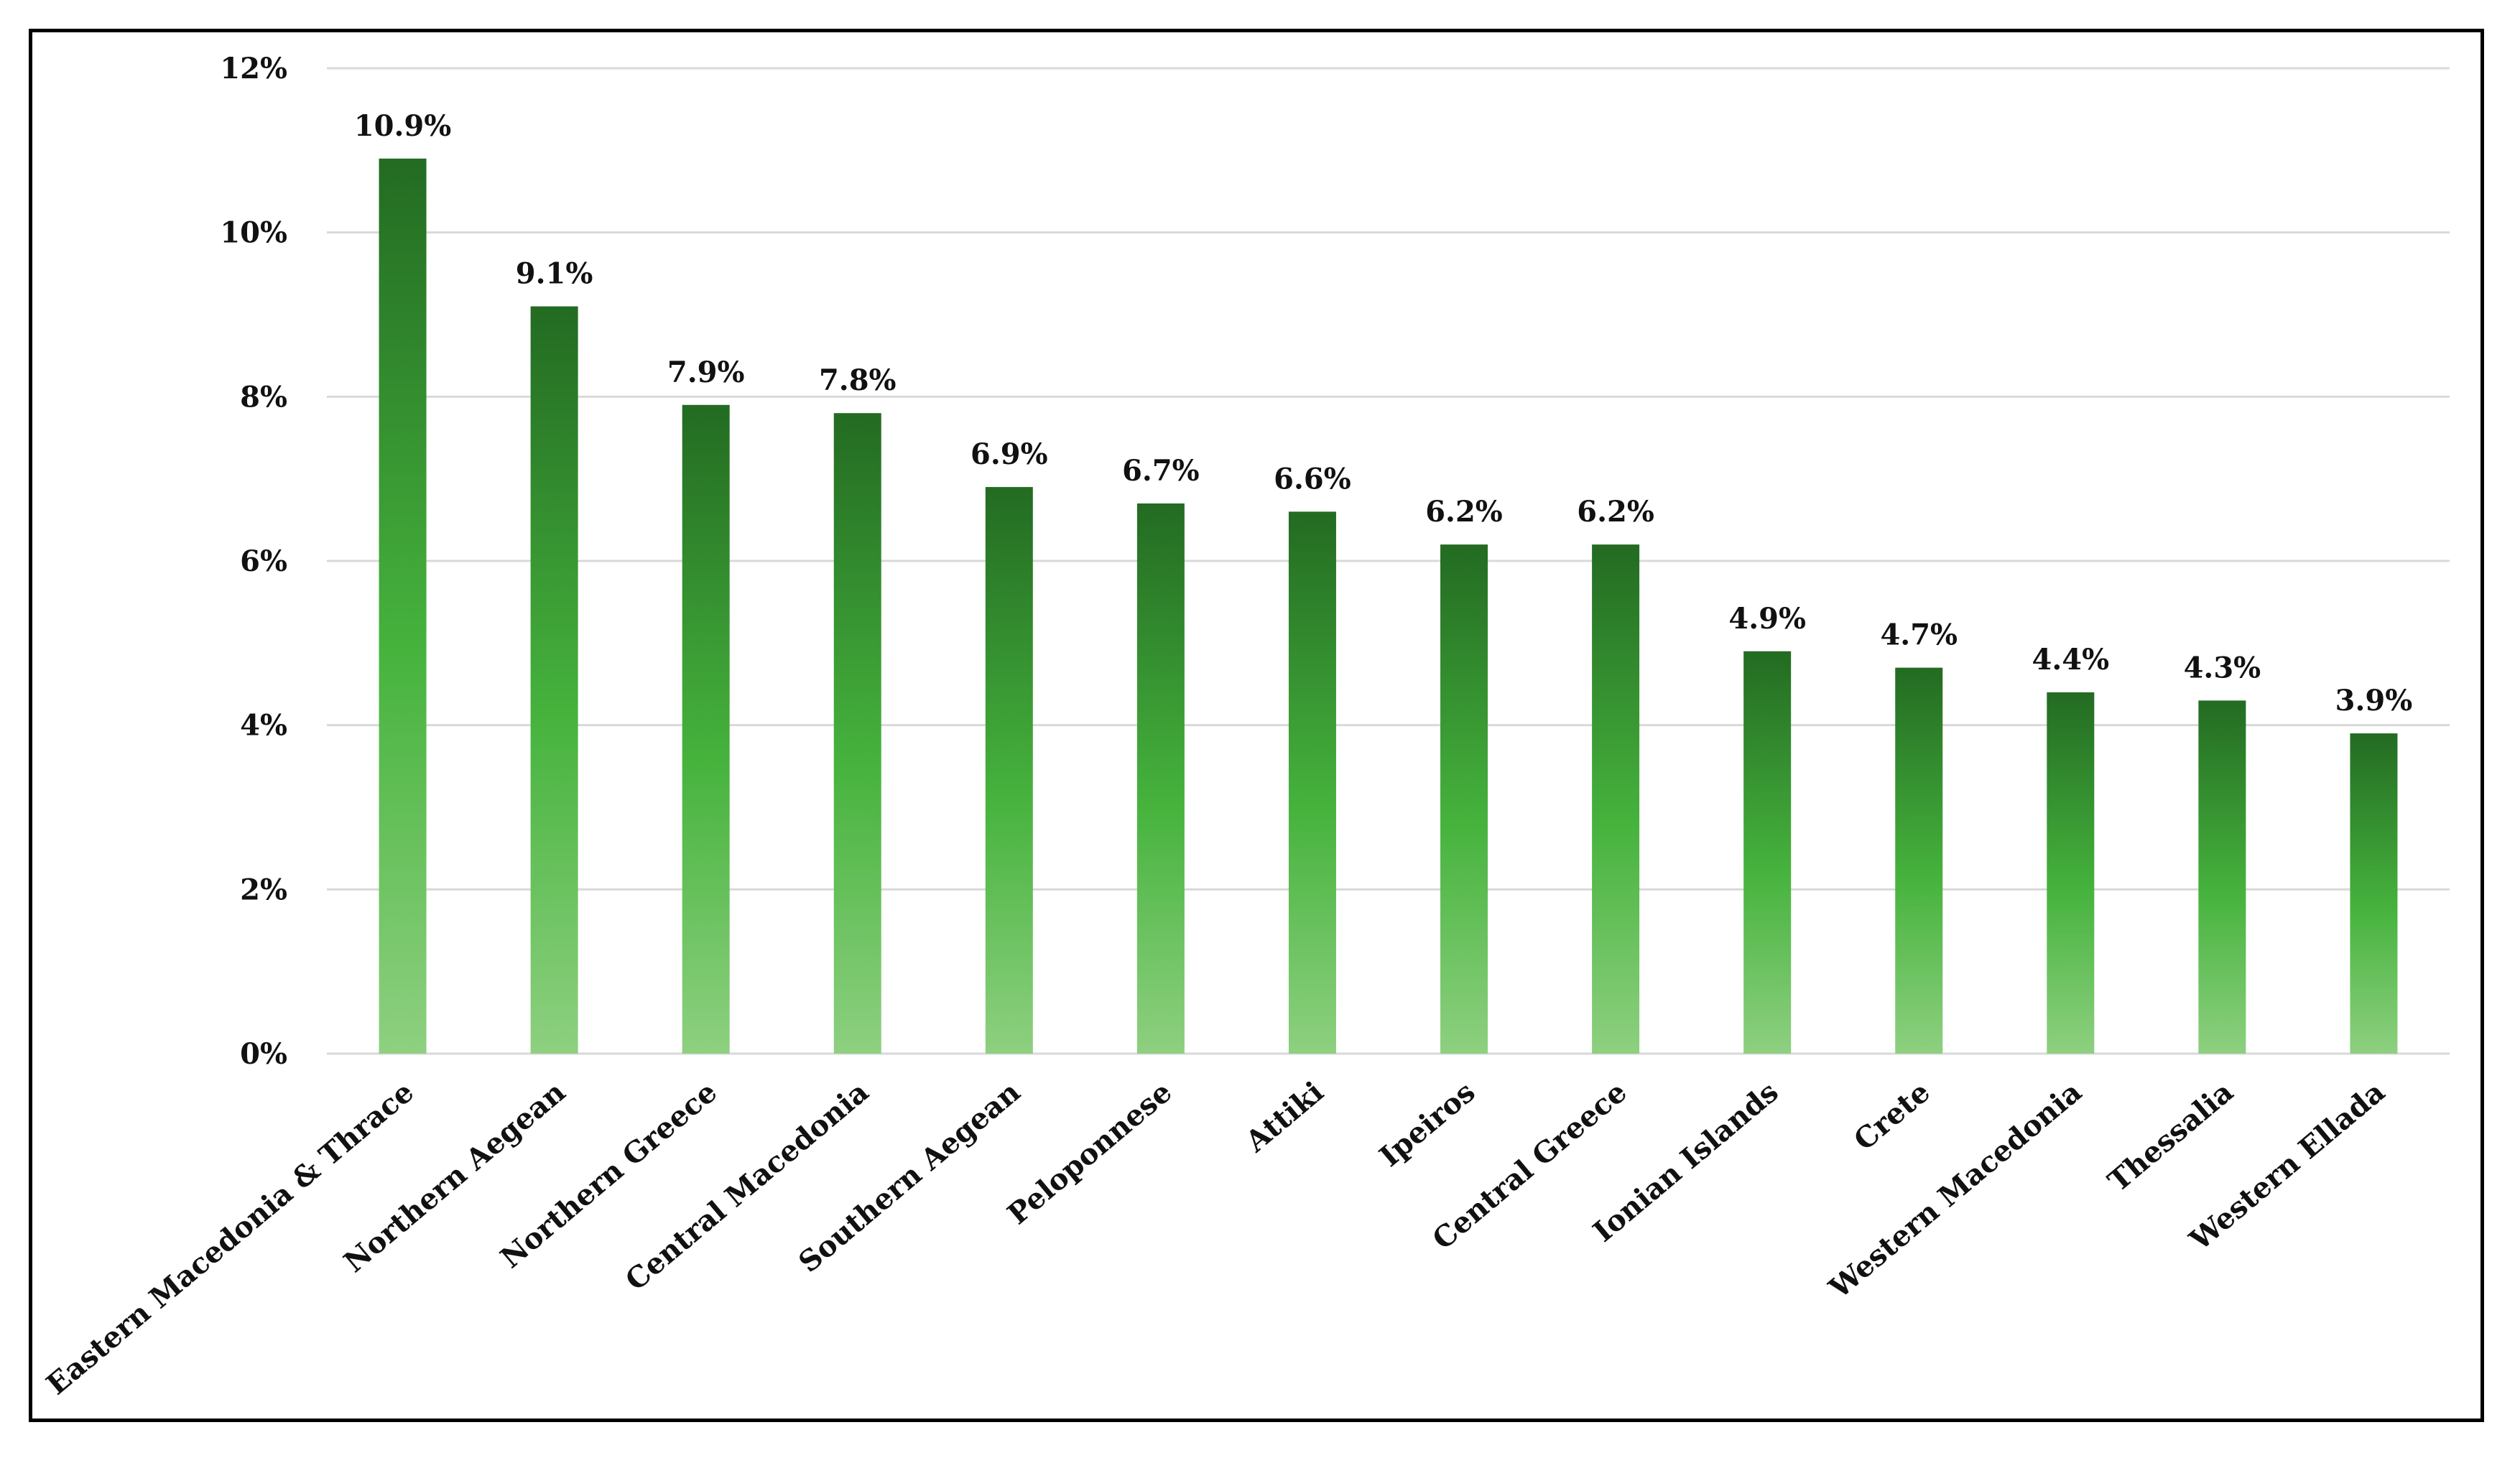  I want to click on data-label-9: 4.9%, so click(1767, 619).